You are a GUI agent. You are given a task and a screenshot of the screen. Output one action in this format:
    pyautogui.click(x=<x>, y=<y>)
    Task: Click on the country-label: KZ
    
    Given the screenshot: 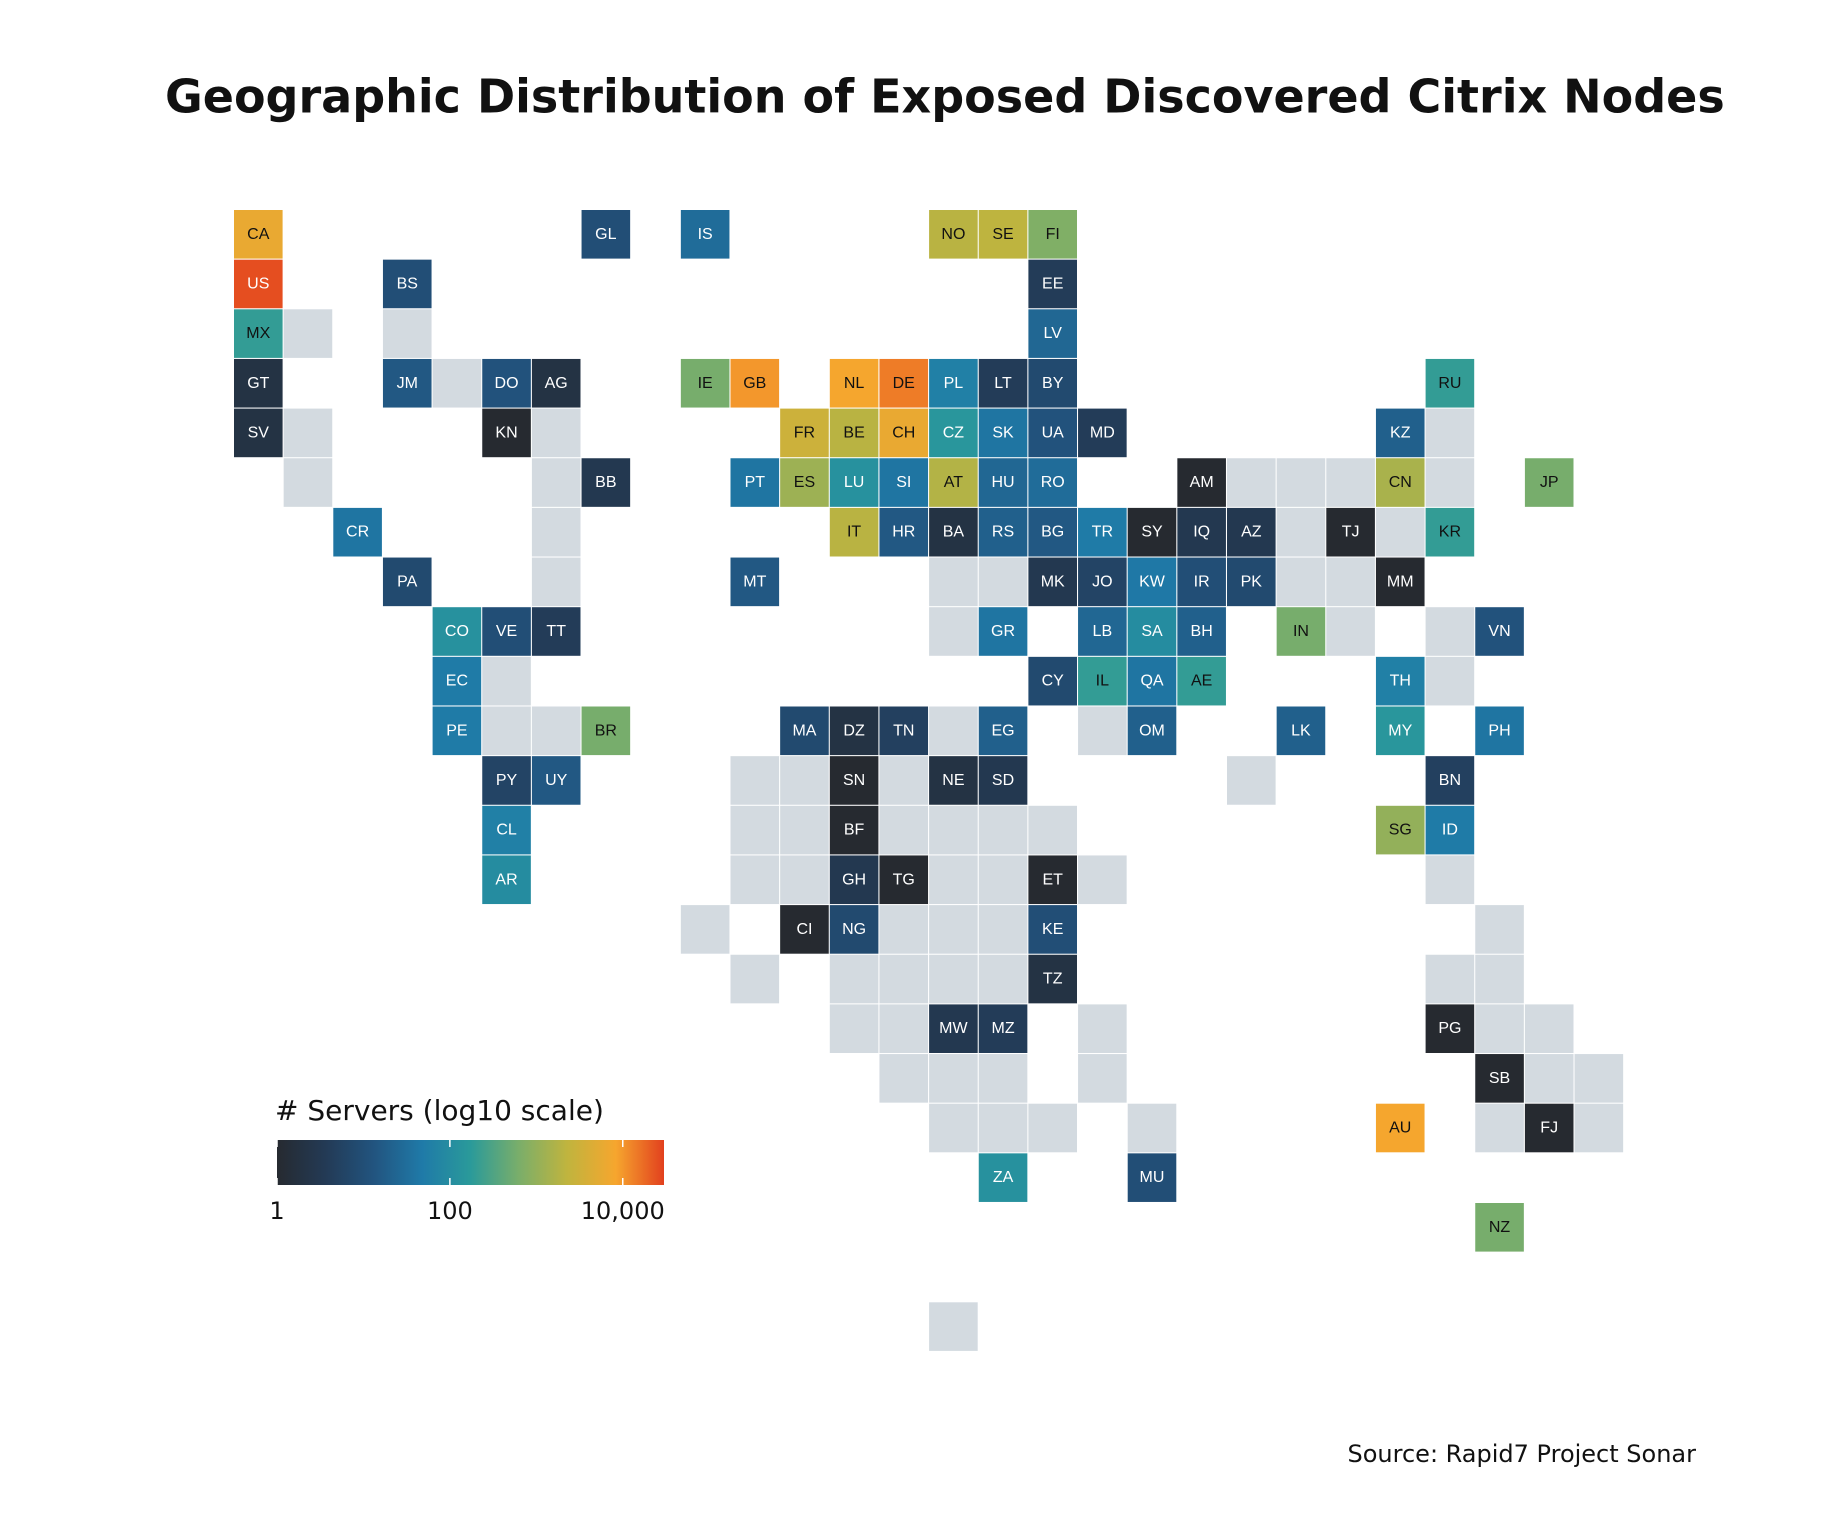 What is the action you would take?
    pyautogui.click(x=1400, y=432)
    